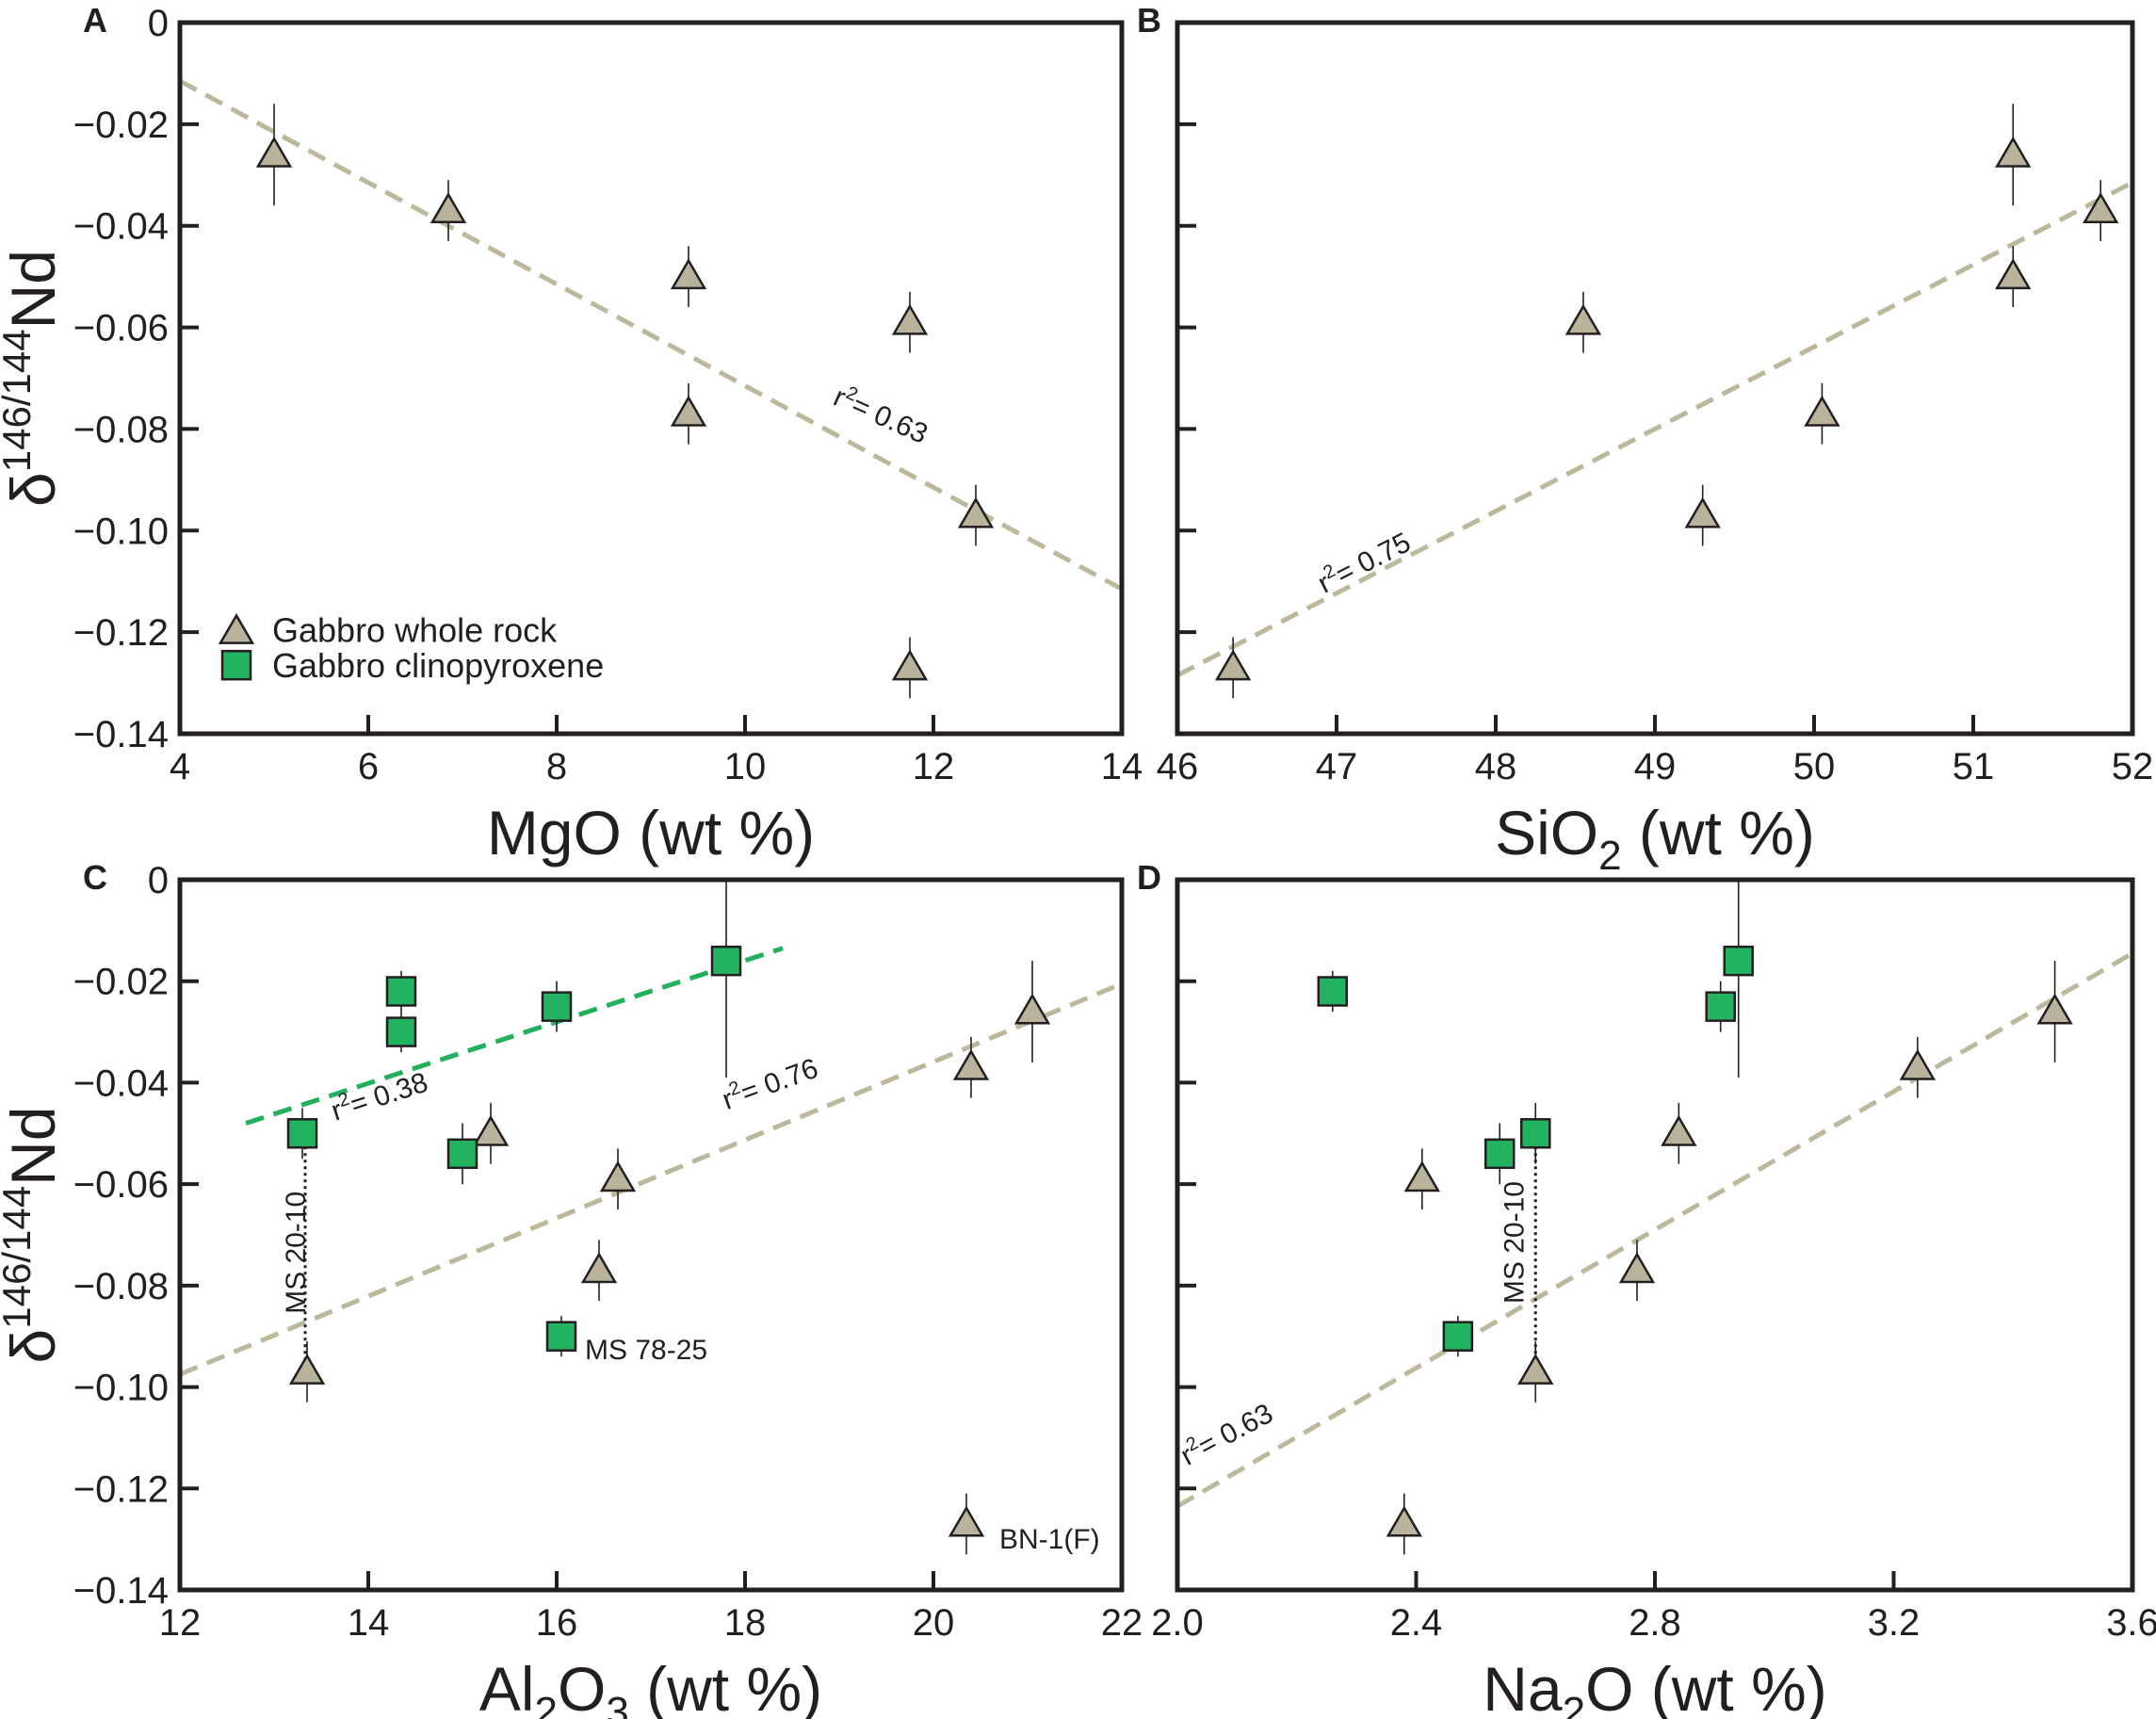  Describe the element at coordinates (1974, 766) in the screenshot. I see `x-tick-label: 51` at that location.